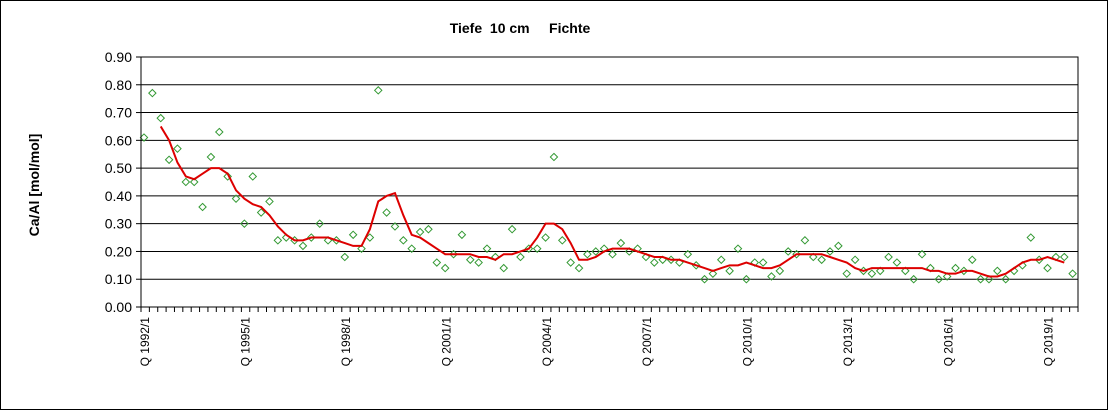  Describe the element at coordinates (346, 342) in the screenshot. I see `x-tick-label: Q 1998/1` at that location.